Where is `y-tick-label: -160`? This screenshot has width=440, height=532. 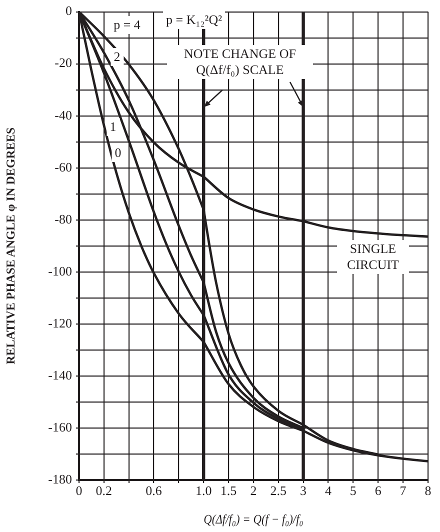
y-tick-label: -160 is located at coordinates (60, 426).